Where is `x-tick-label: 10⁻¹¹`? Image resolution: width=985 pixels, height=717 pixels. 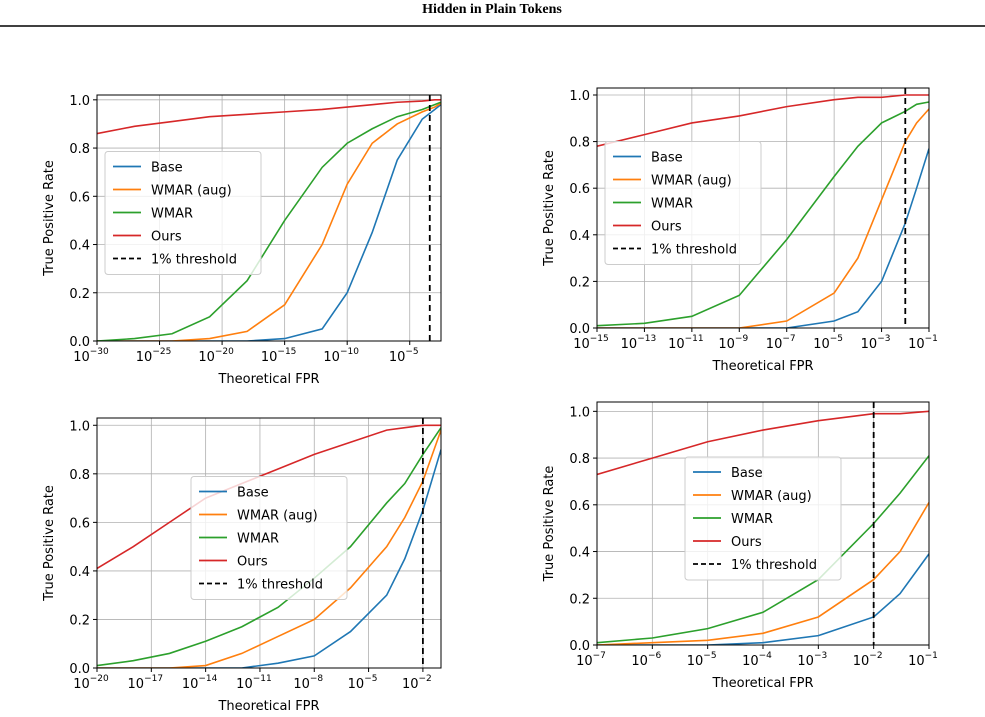 x-tick-label: 10⁻¹¹ is located at coordinates (254, 683).